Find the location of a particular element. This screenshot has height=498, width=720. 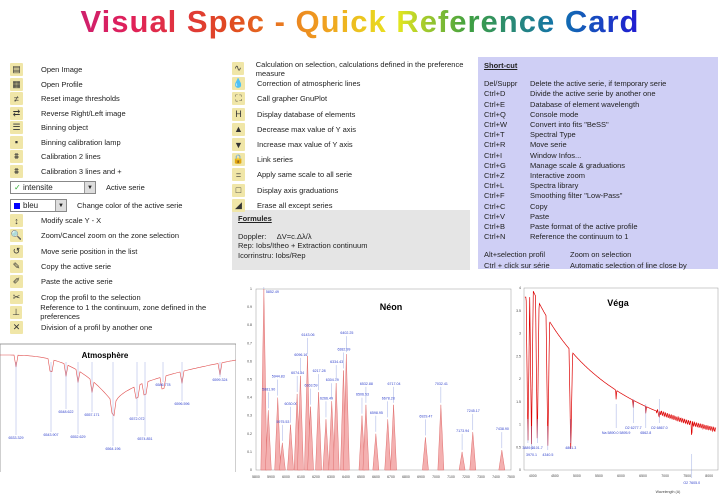

tool-item: ✕ Division of a profil by another one is located at coordinates (122, 327).